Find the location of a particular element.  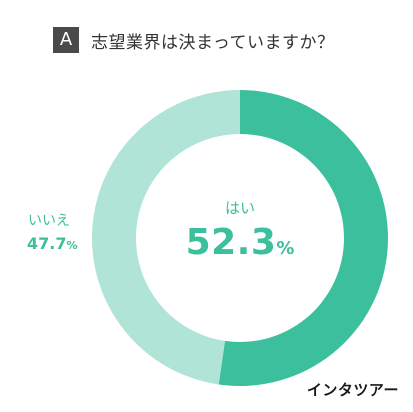

yes-label: はい is located at coordinates (240, 208).